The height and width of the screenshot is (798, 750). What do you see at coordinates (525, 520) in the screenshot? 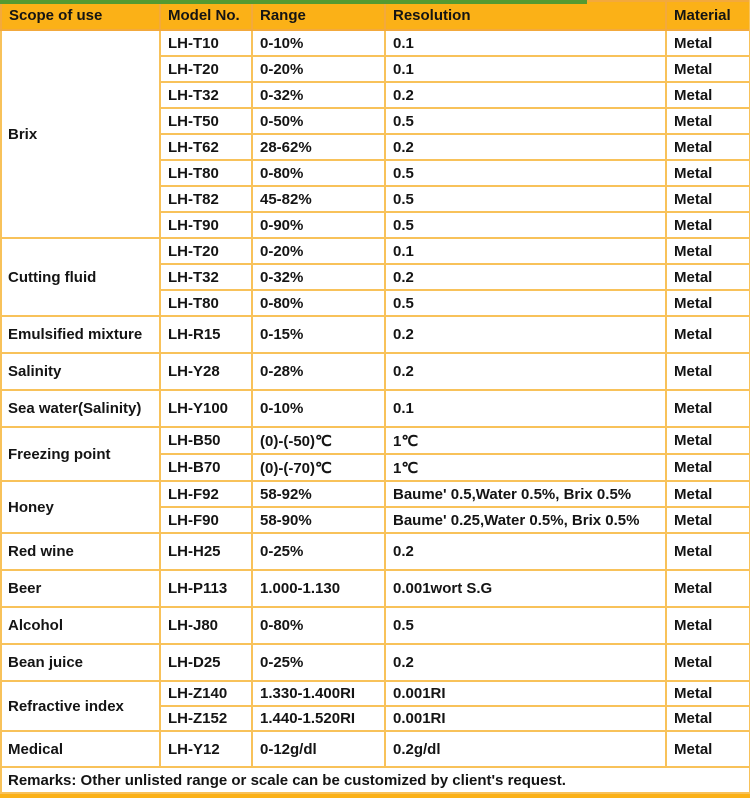
I see `resolution-cell: Baume' 0.25,Water 0.5%, Brix 0.5%` at bounding box center [525, 520].